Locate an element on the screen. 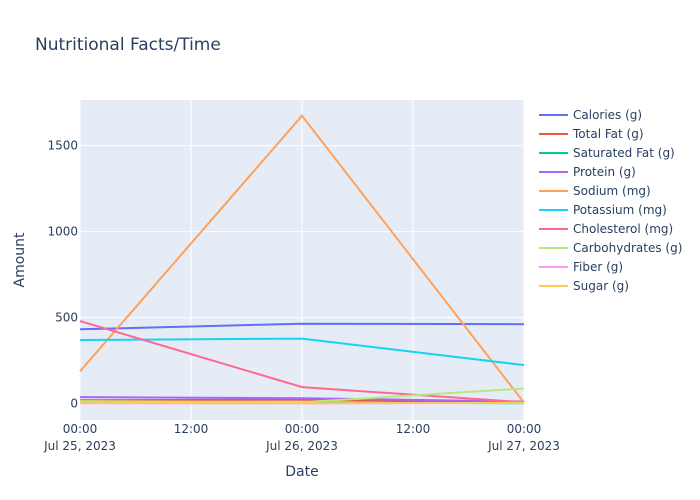 The height and width of the screenshot is (500, 700). y-tick-labels: 0 500 1000 1500 is located at coordinates (62, 275).